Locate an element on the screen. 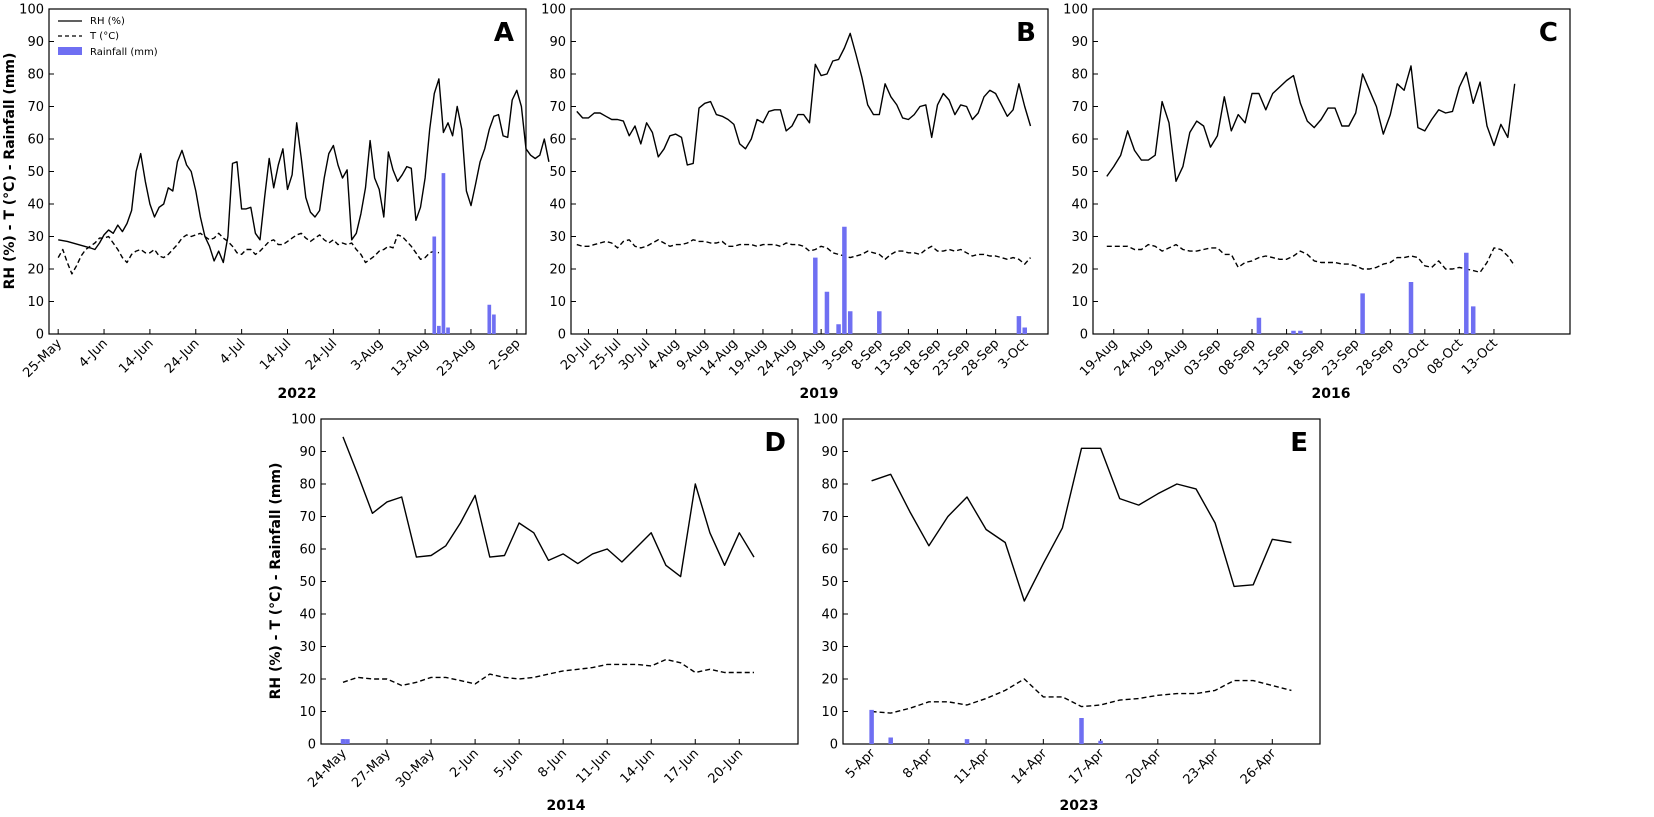 This screenshot has width=1654, height=817. x-tick-label: 08-Oct is located at coordinates (1445, 357).